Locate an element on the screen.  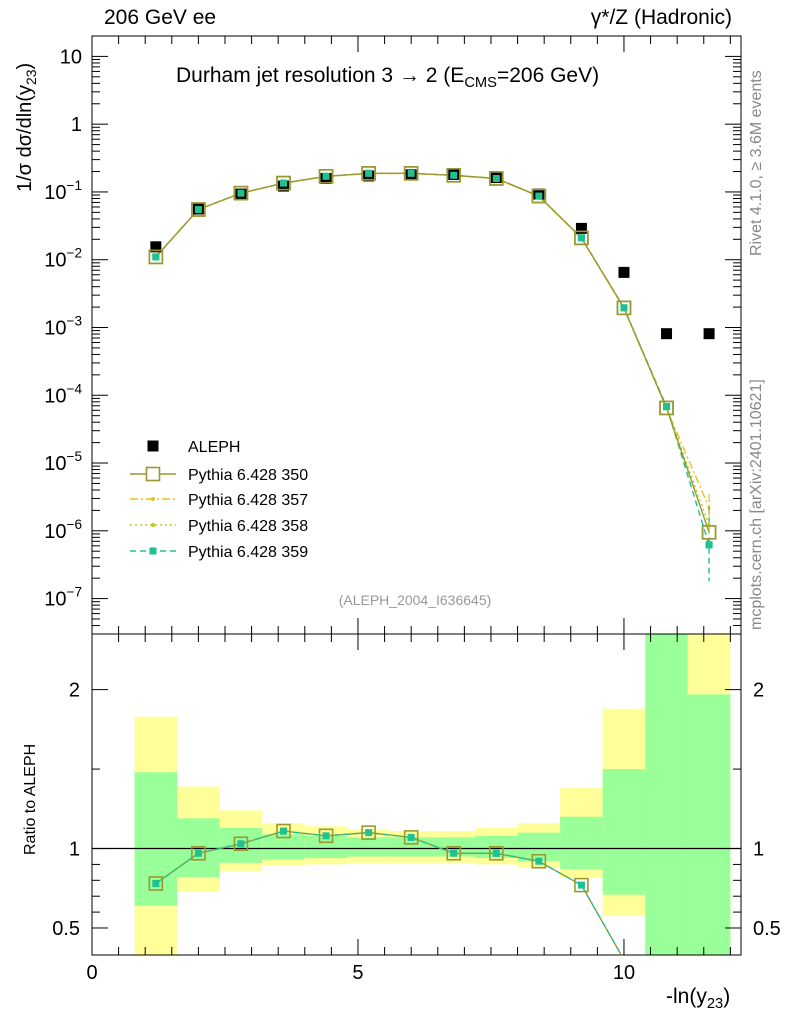
ratio-y-tick-label: 2 is located at coordinates (74, 691).